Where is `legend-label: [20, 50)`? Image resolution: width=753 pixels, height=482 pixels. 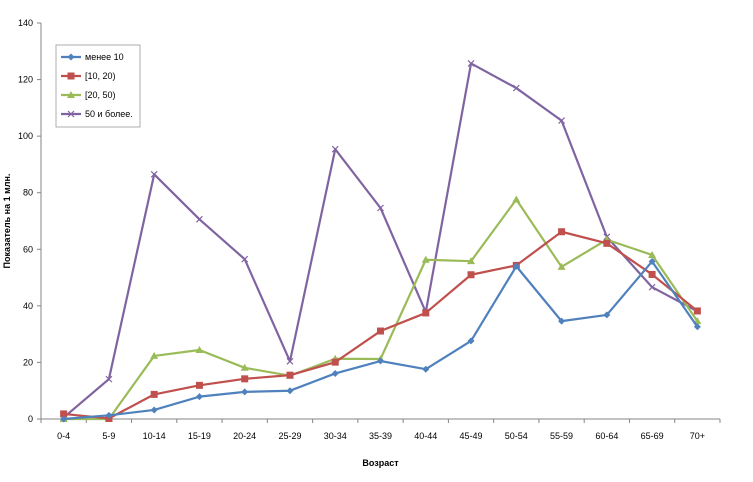
legend-label: [20, 50) is located at coordinates (100, 95).